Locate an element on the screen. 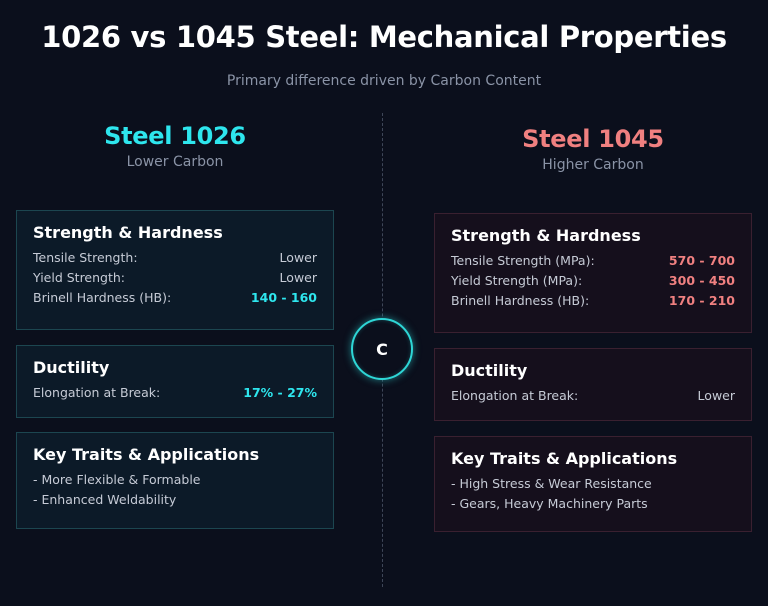  carbon-badge-label: C is located at coordinates (382, 349).